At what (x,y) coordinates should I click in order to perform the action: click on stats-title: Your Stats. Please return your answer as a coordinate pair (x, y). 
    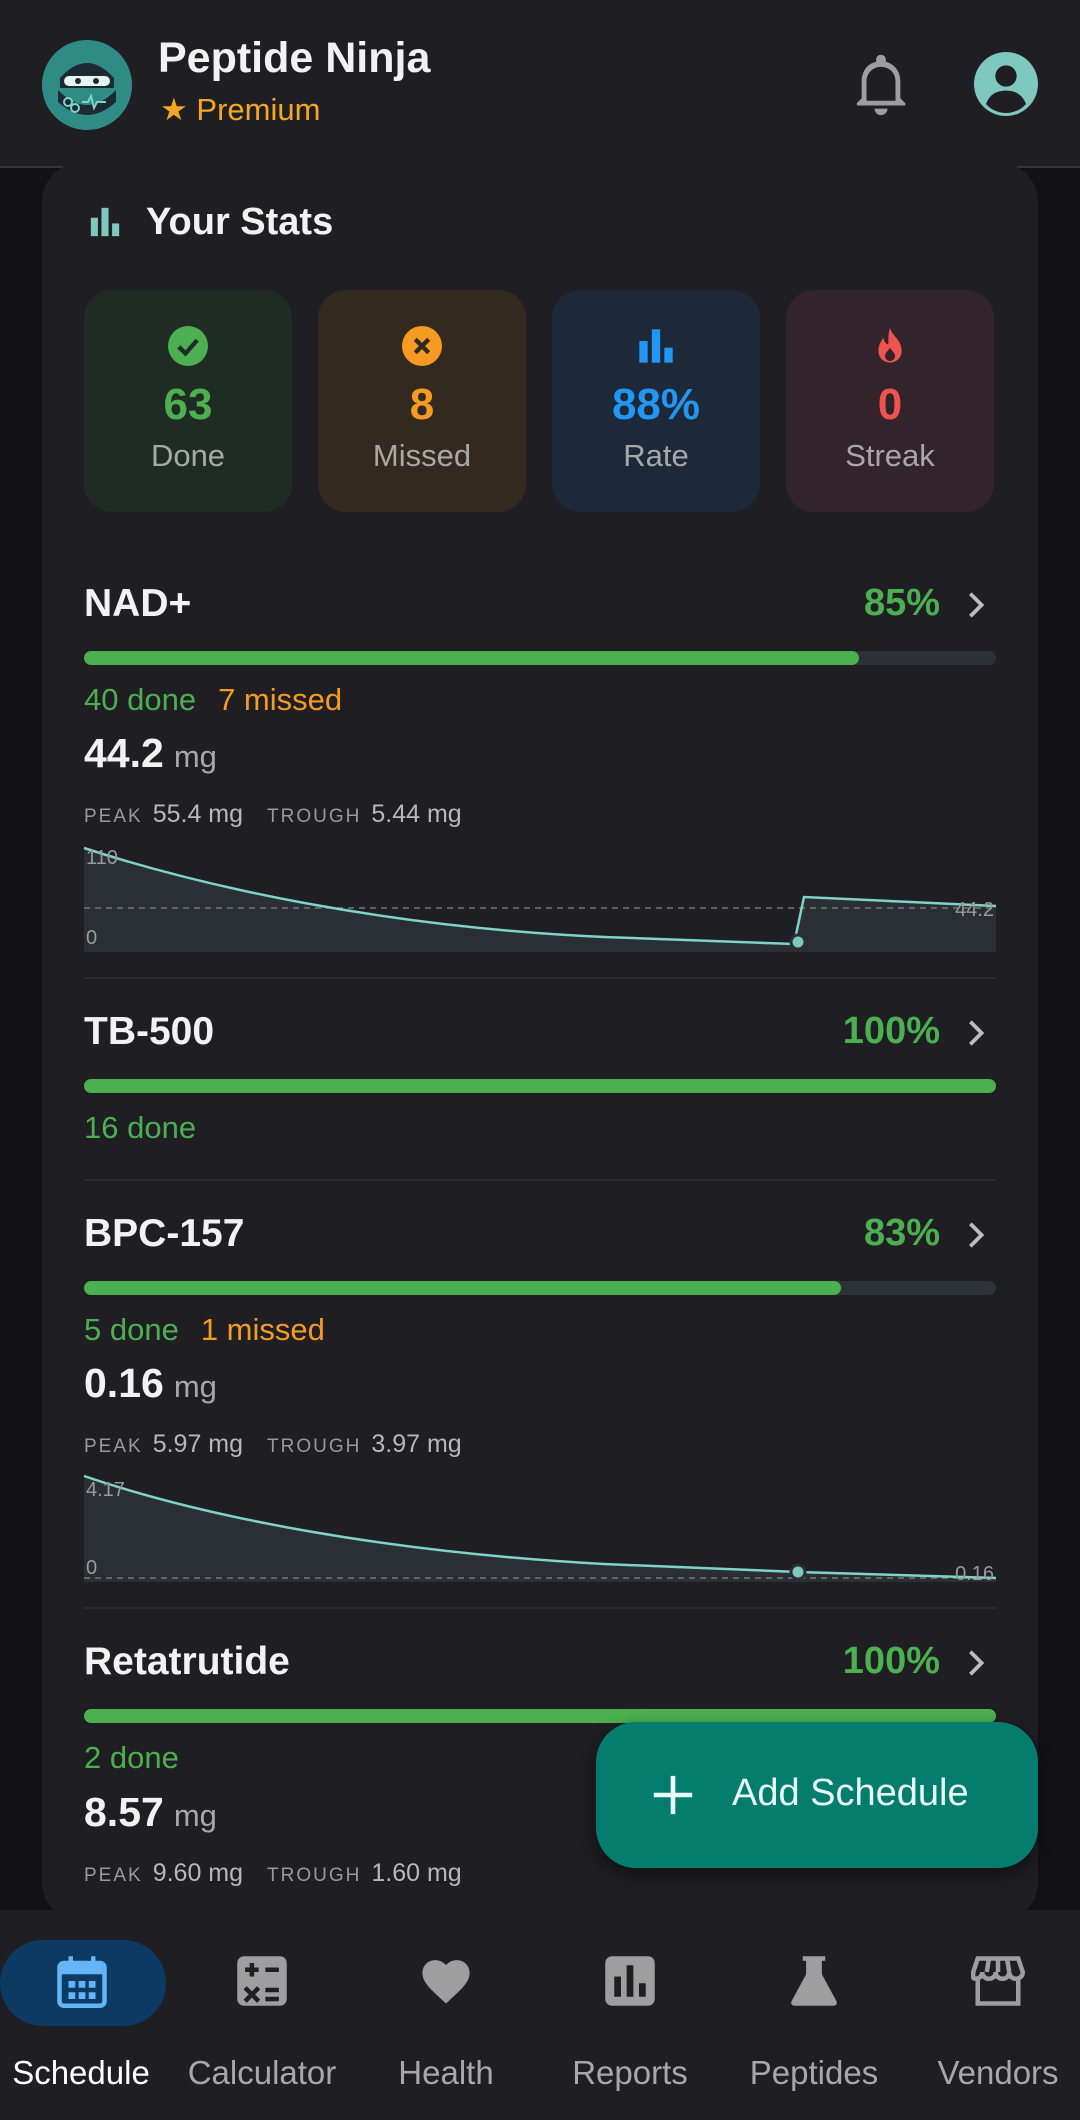
    Looking at the image, I should click on (240, 221).